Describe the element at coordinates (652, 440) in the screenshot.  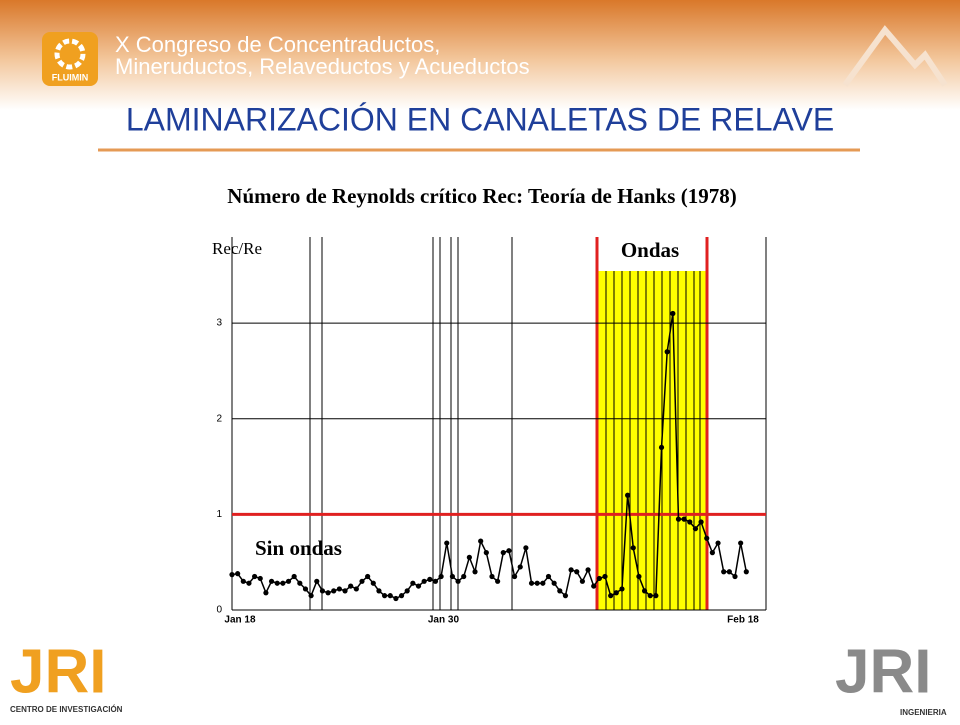
I see `wave-zone` at that location.